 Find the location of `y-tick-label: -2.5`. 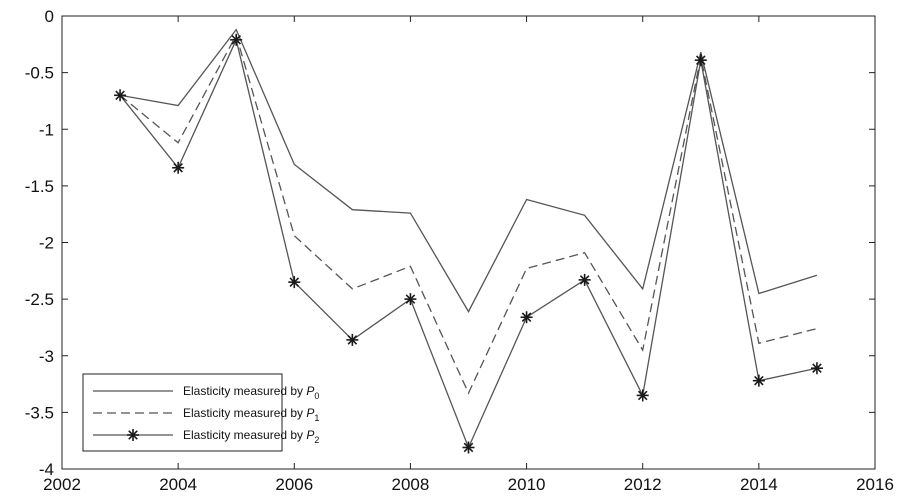

y-tick-label: -2.5 is located at coordinates (39, 299).